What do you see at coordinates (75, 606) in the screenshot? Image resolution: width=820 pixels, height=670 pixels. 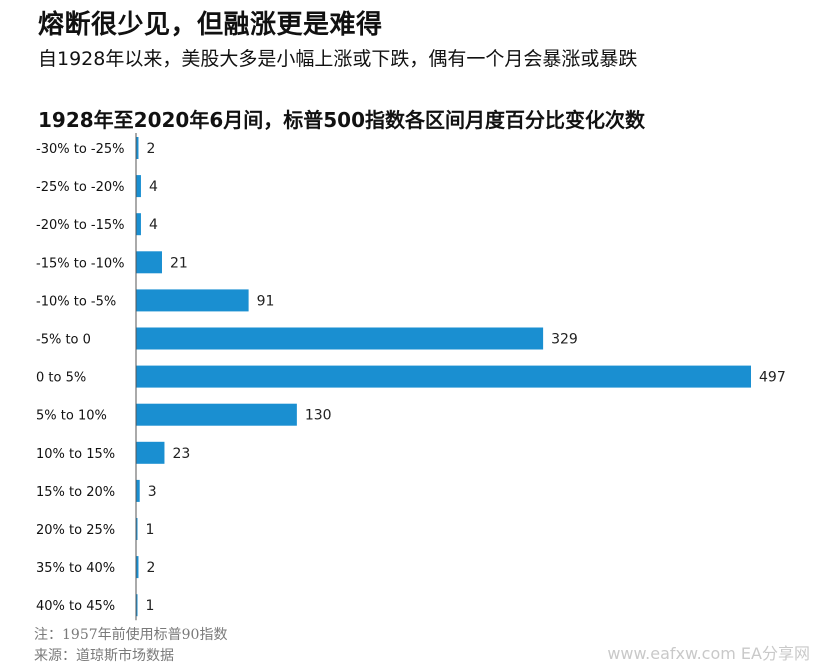 I see `category-label: 40% to 45%` at bounding box center [75, 606].